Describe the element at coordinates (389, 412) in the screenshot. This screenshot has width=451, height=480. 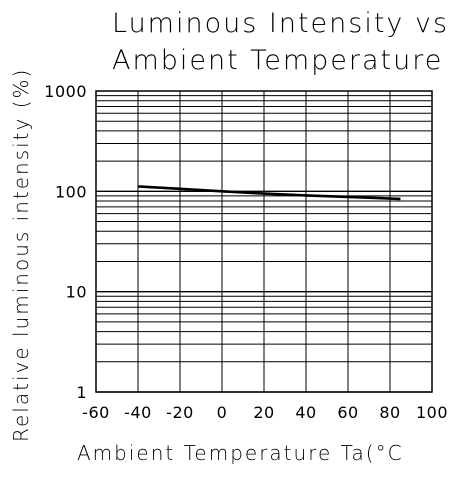
I see `x-tick-label: 80` at that location.